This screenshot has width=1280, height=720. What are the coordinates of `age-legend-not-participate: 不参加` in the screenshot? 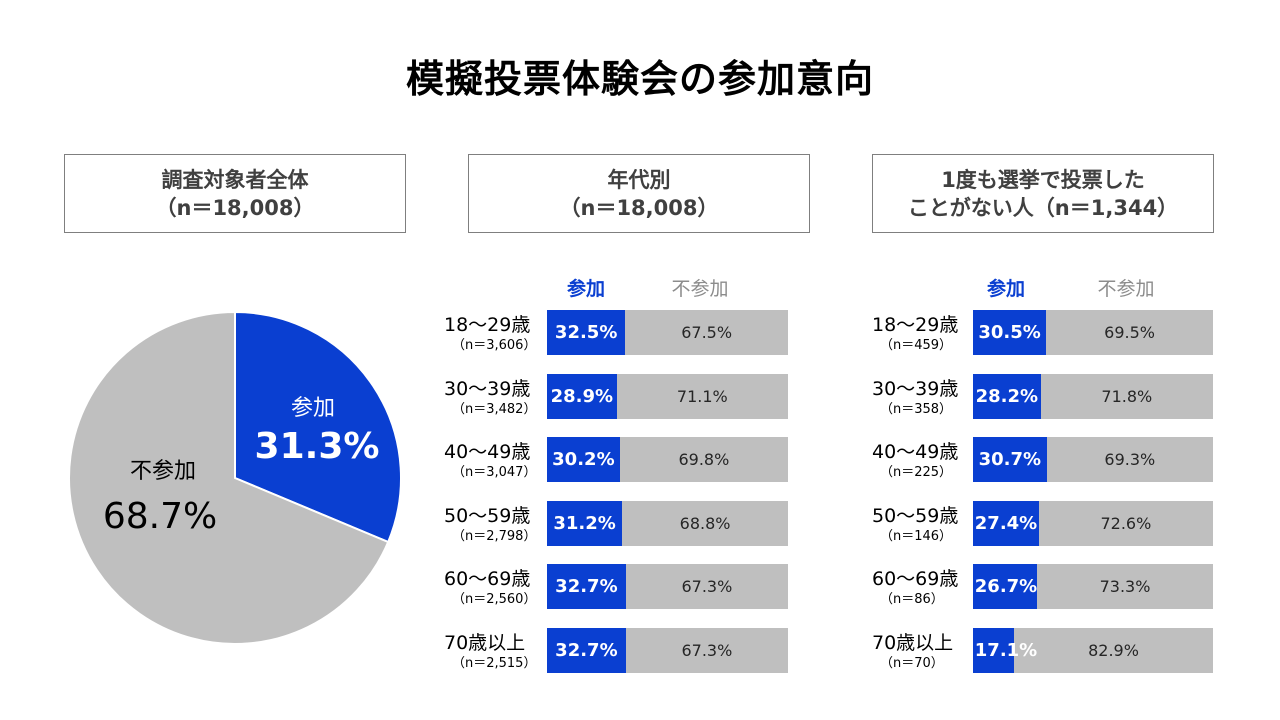 It's located at (700, 289).